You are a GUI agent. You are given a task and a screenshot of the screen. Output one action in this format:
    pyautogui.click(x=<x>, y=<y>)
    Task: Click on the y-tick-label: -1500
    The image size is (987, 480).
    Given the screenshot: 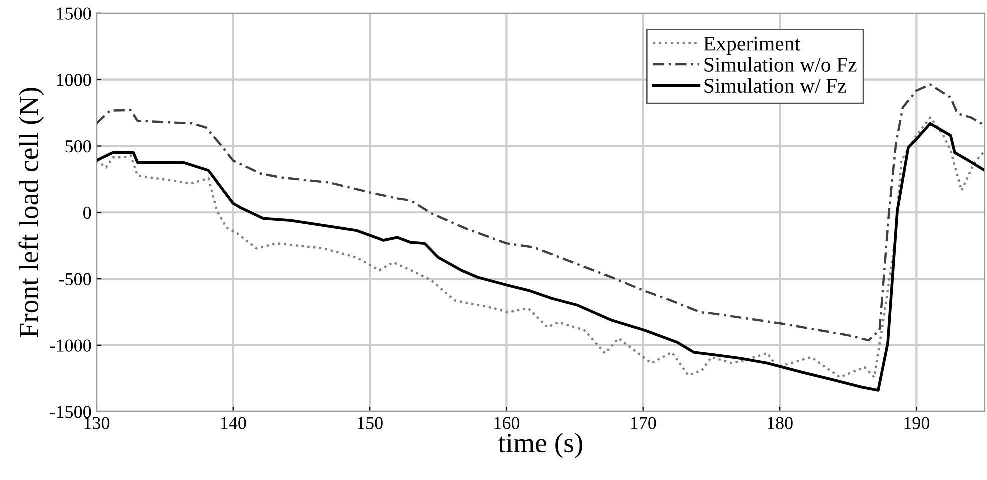 What is the action you would take?
    pyautogui.click(x=71, y=412)
    